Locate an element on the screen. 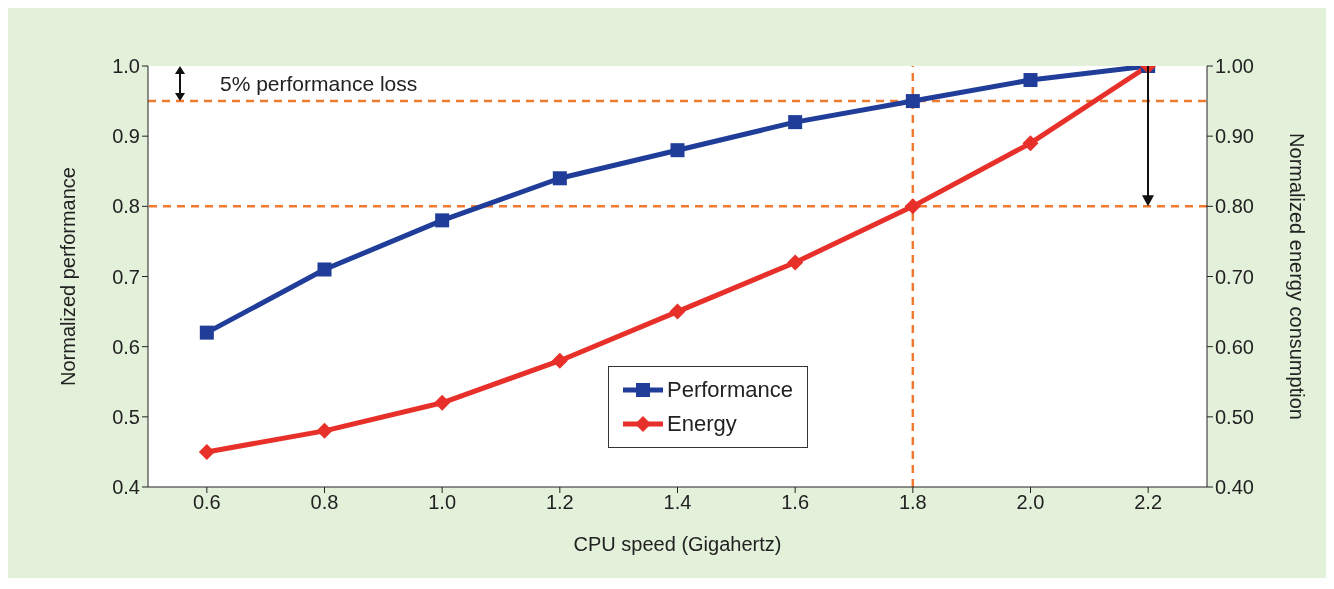 This screenshot has width=1334, height=589. y2-axis-title: Normalized energy consumption is located at coordinates (1296, 276).